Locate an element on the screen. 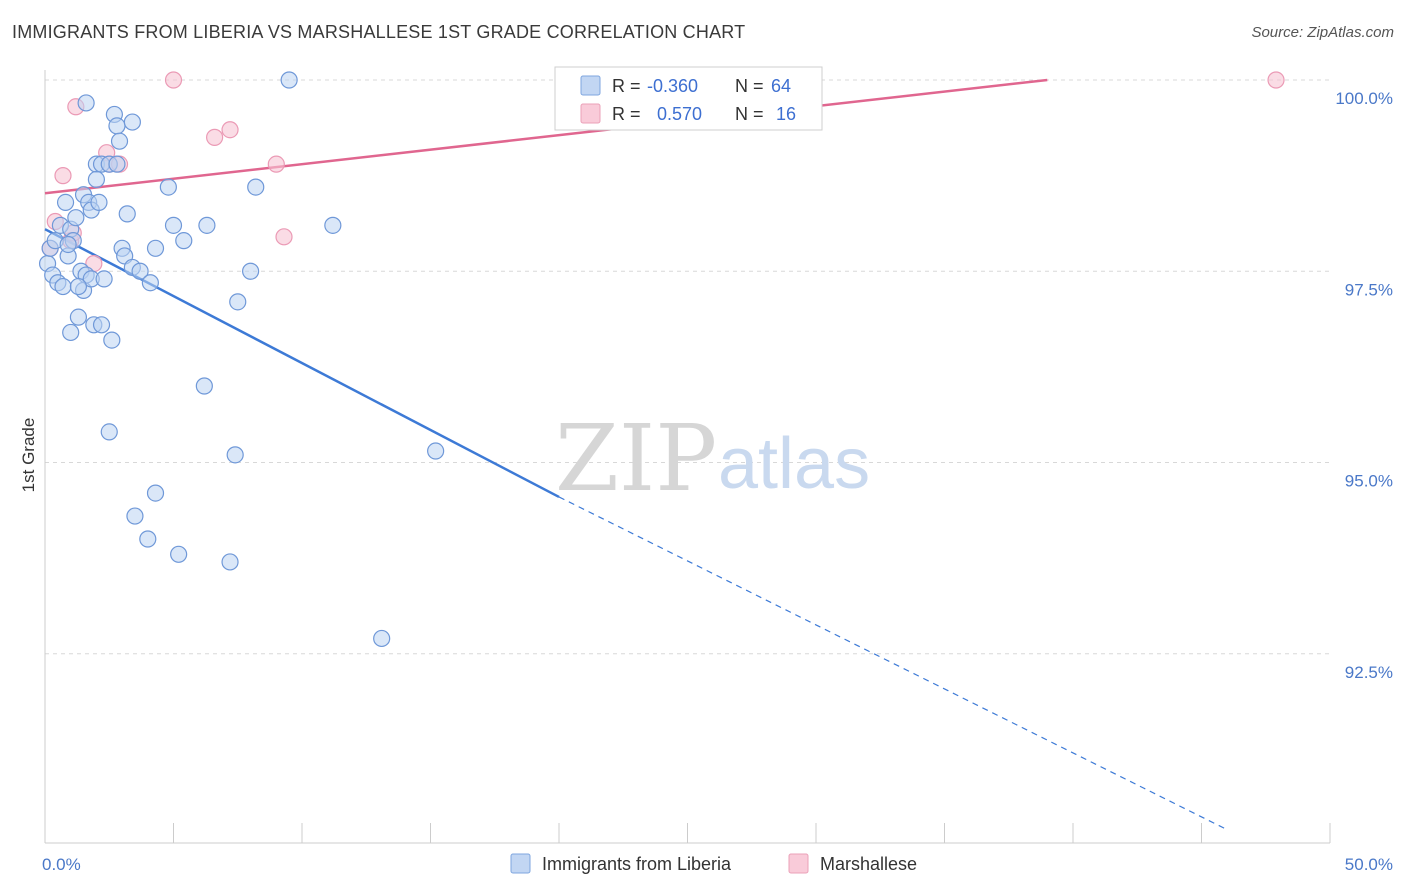  bottom-legend-label-marshallese: Marshallese is located at coordinates (868, 864).